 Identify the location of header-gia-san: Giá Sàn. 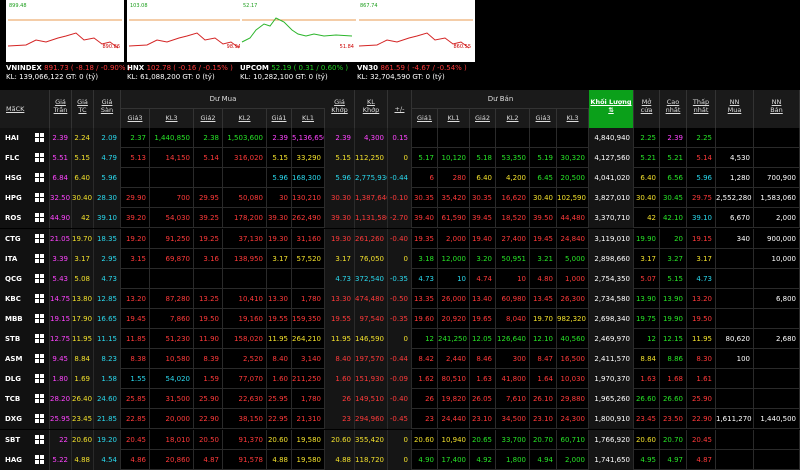
(107, 109).